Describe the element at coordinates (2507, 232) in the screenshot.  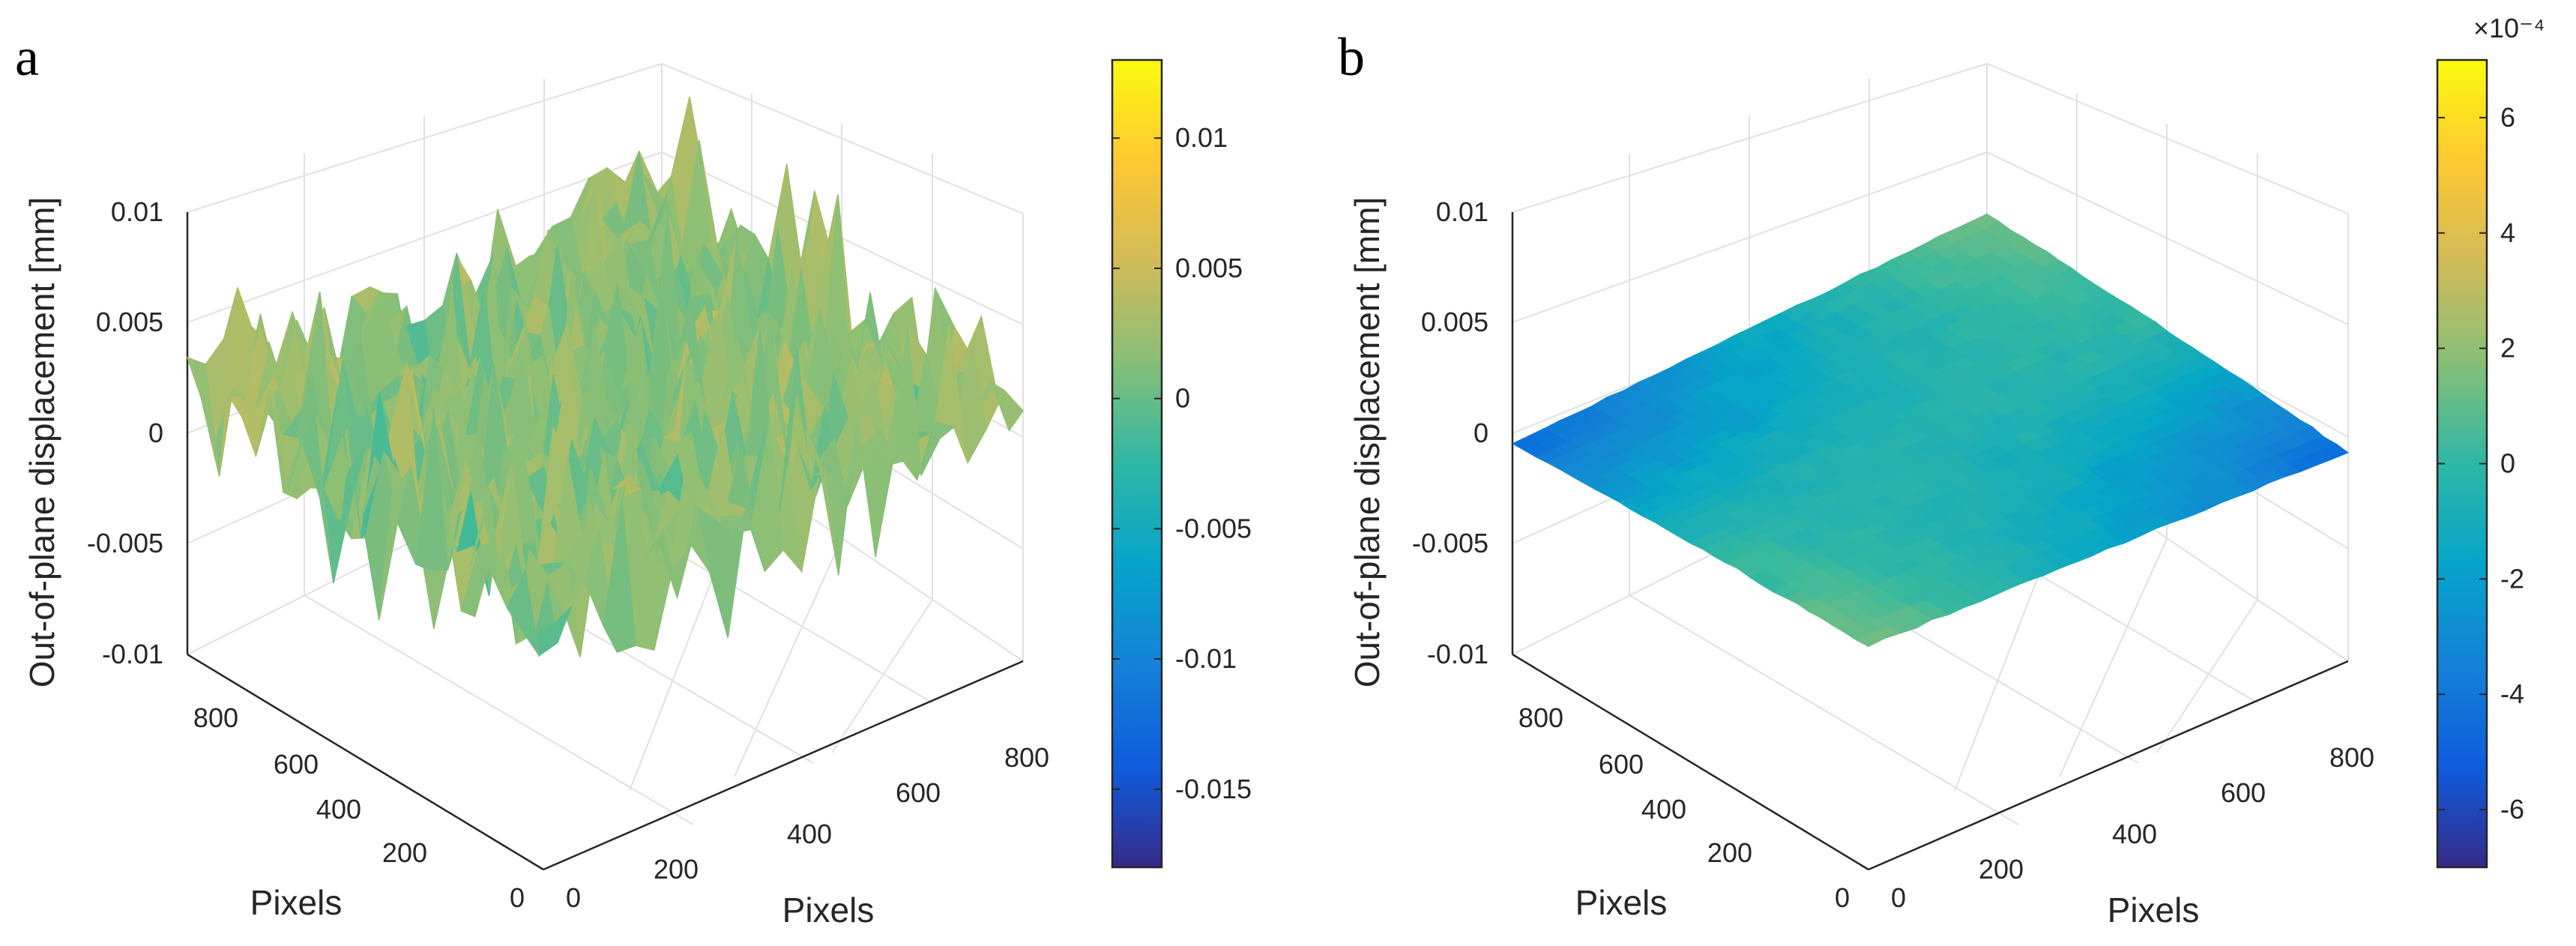
I see `colorbar-tick-label: 4` at that location.